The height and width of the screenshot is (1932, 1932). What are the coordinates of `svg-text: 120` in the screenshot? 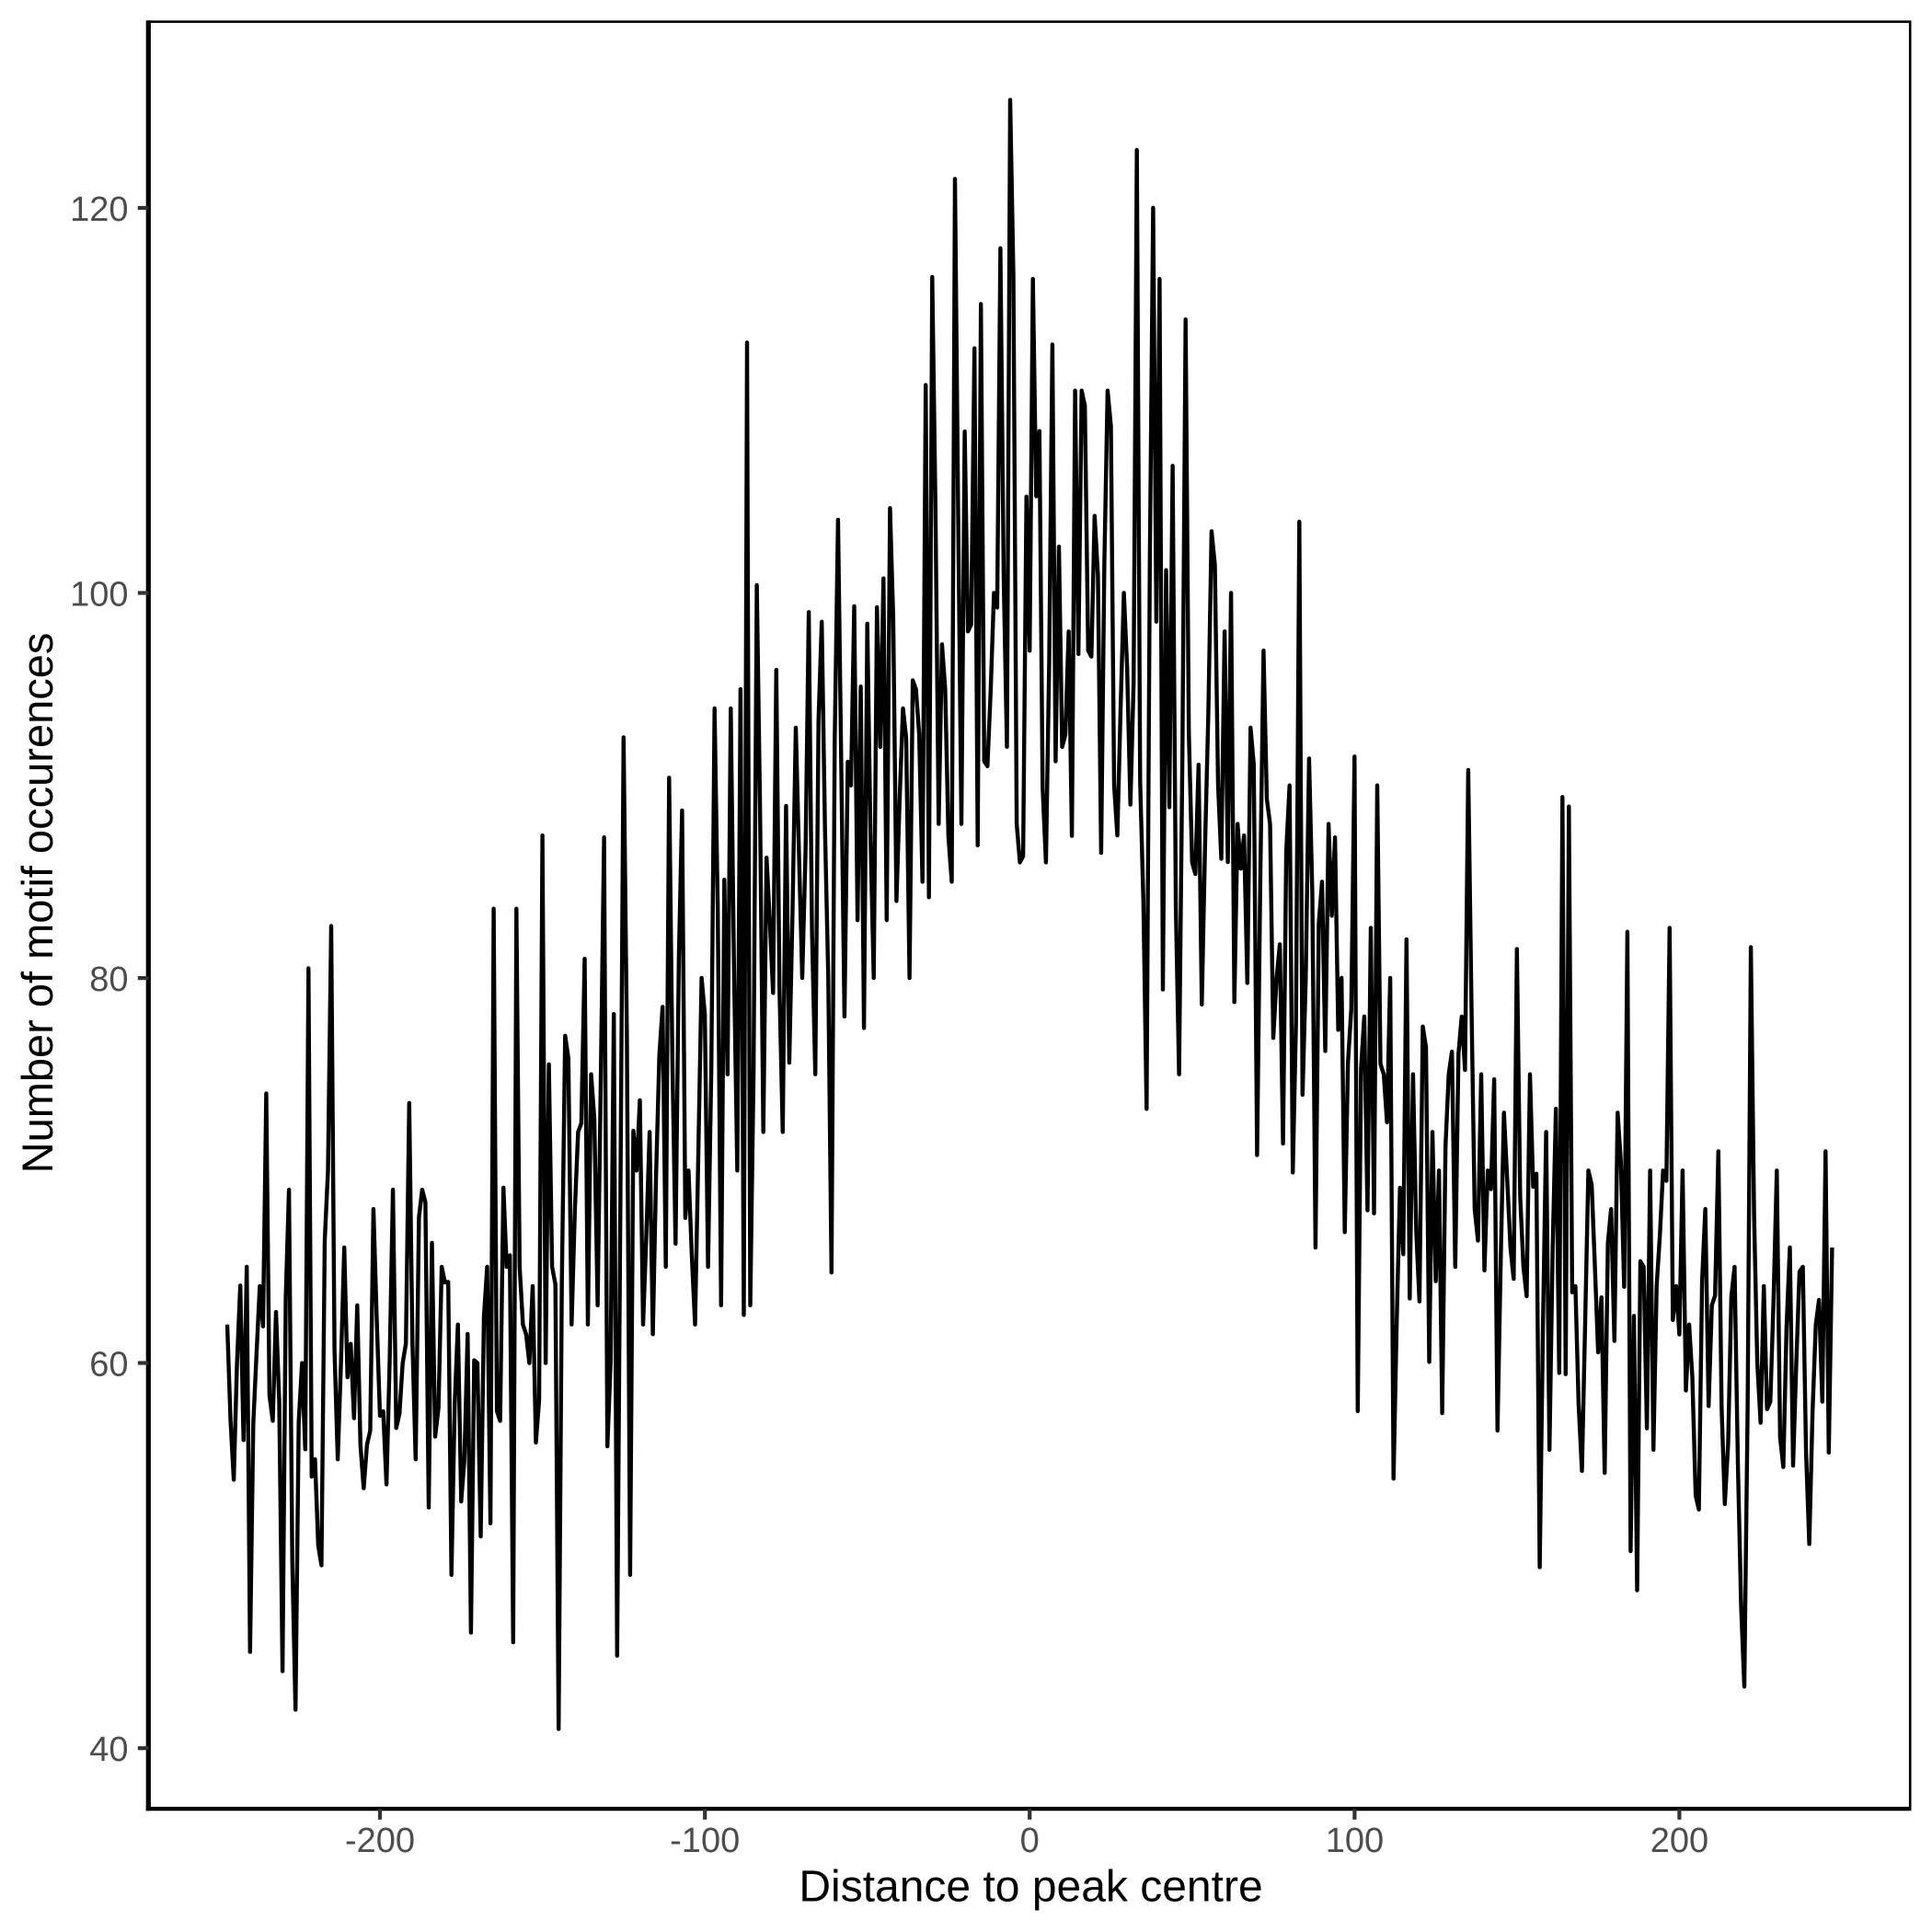 It's located at (99, 209).